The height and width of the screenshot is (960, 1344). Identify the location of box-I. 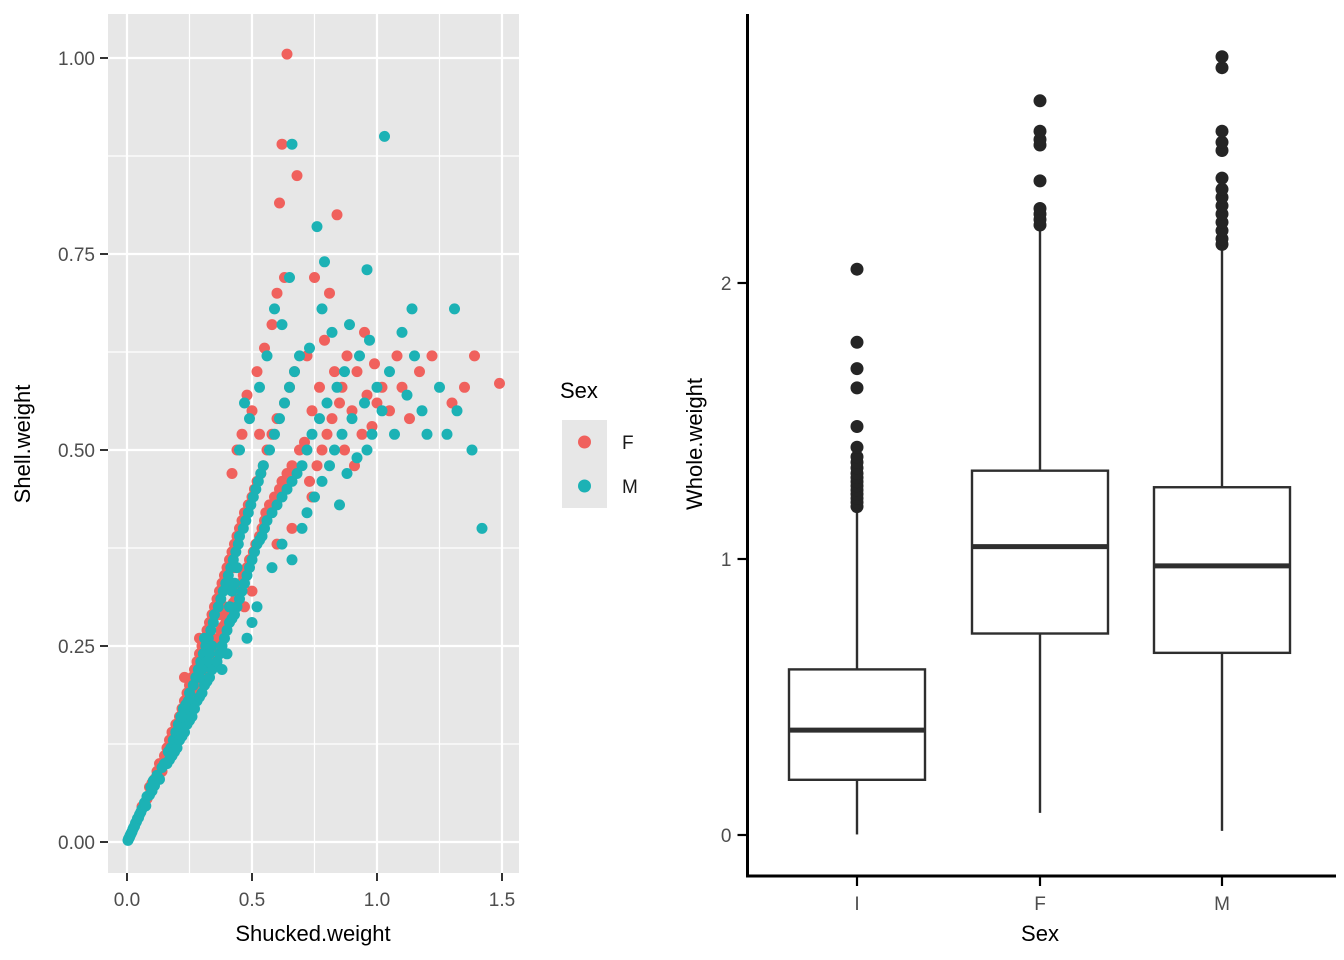
(857, 725).